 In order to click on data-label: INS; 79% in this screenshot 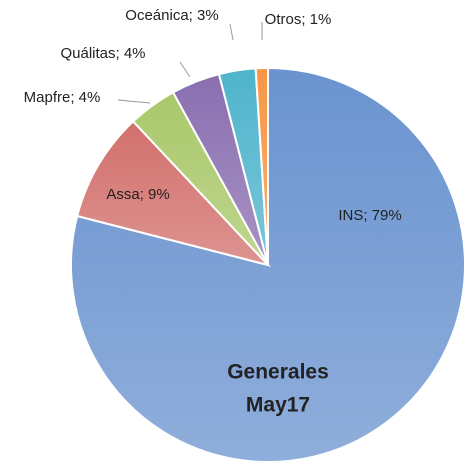, I will do `click(369, 215)`.